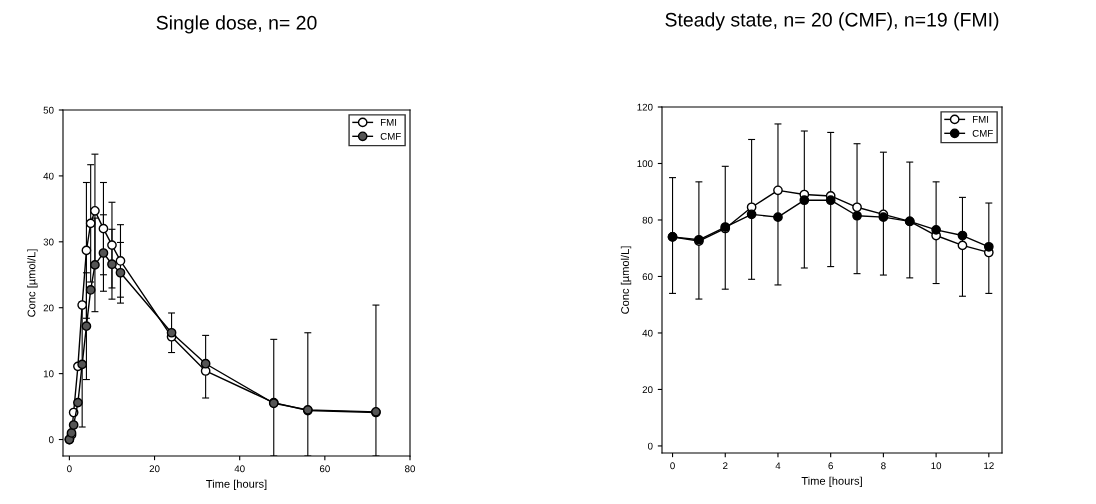  What do you see at coordinates (239, 469) in the screenshot?
I see `x-tick-label: 40` at bounding box center [239, 469].